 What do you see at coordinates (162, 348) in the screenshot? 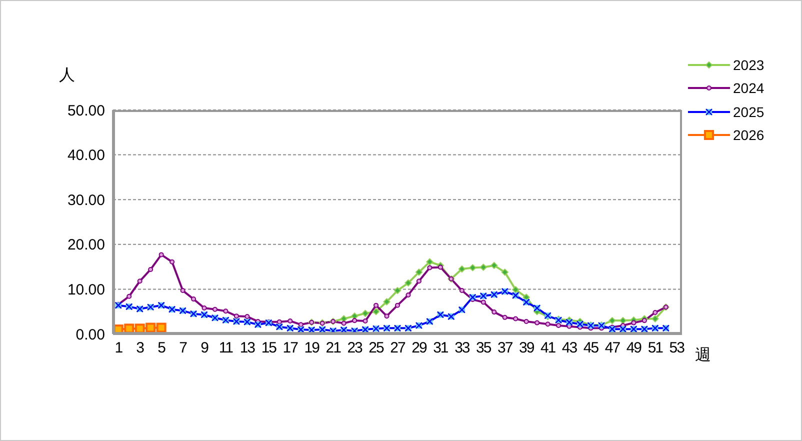
I see `x-tick-label: 5` at bounding box center [162, 348].